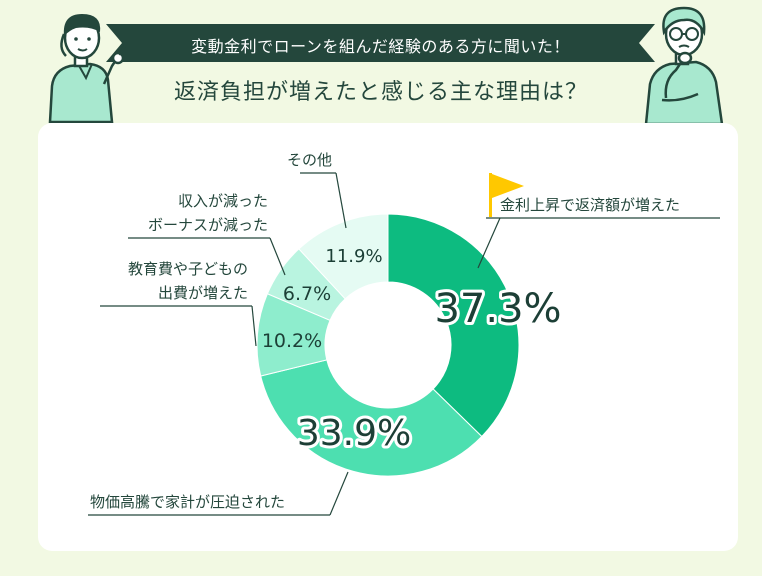  Describe the element at coordinates (187, 502) in the screenshot. I see `category-label-2-1: 物価高騰で家計が圧迫された` at that location.